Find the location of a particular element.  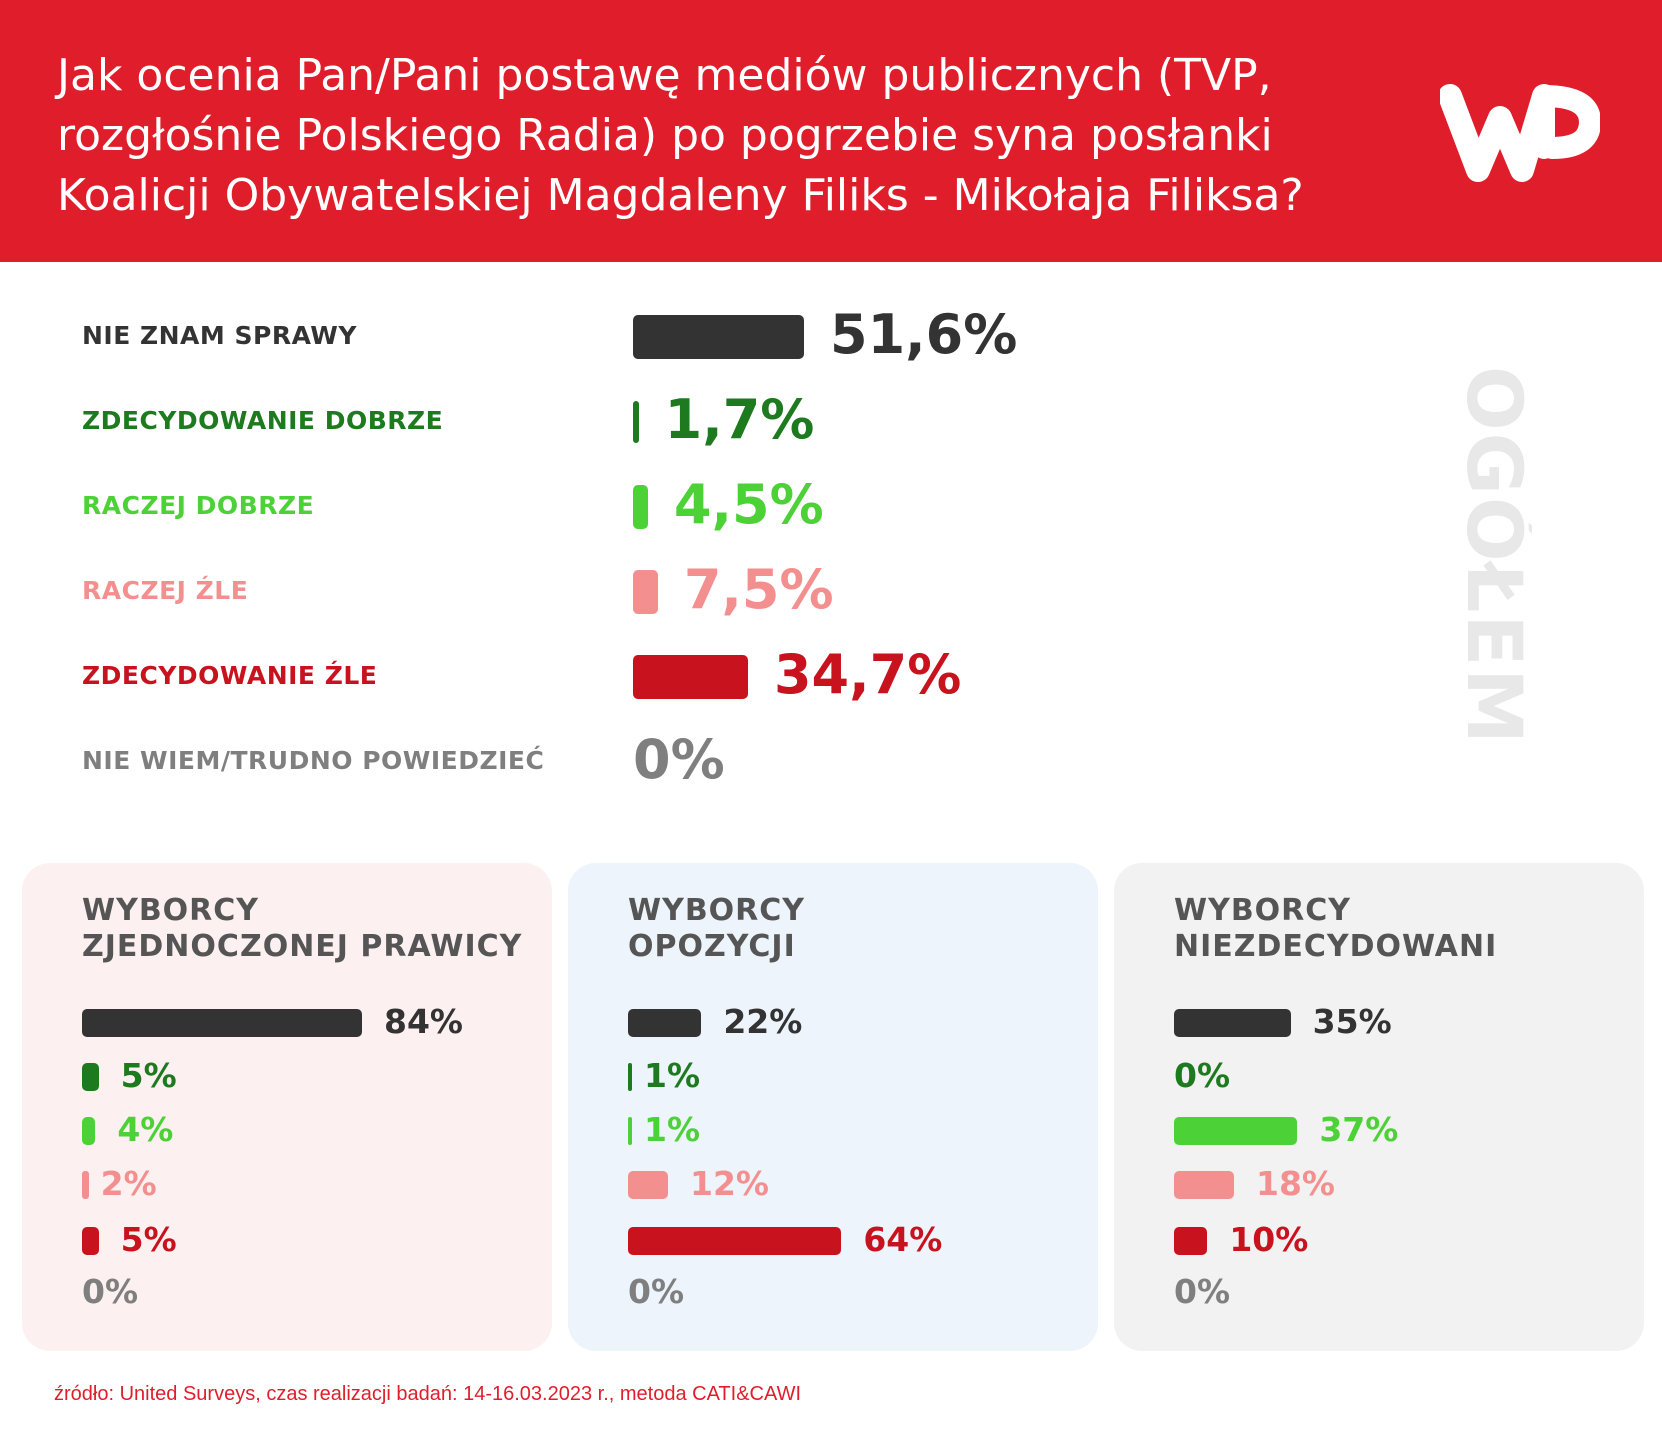

bar-opozycja-zdecydowanie-zle is located at coordinates (735, 1241).